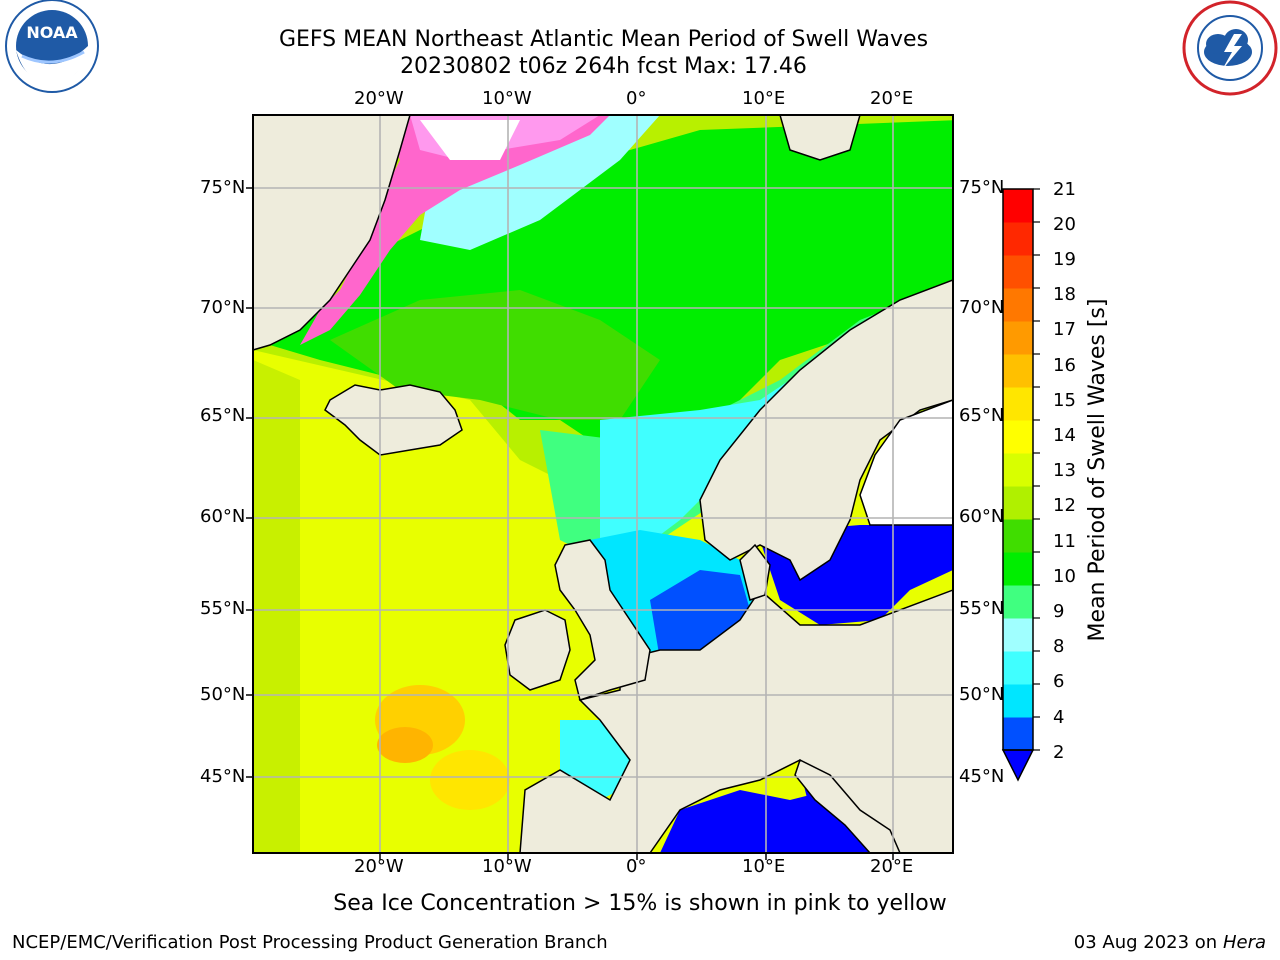 Image resolution: width=1280 pixels, height=960 pixels. I want to click on colorbar-tick: 20, so click(1064, 224).